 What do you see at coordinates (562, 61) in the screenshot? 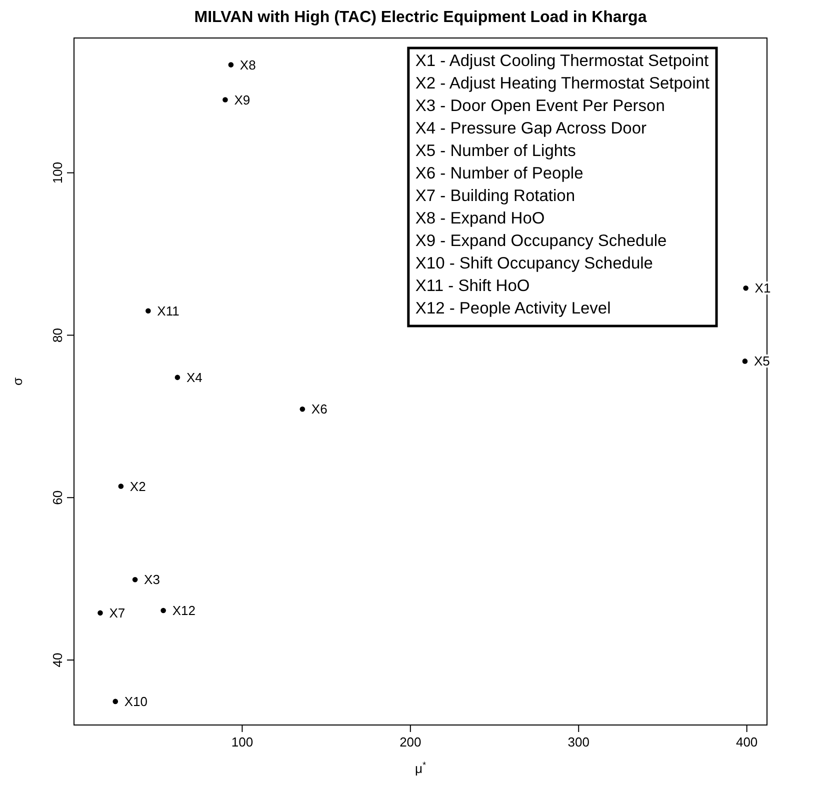
I see `annotation: X1 - Adjust Cooling Thermostat Setpoint` at bounding box center [562, 61].